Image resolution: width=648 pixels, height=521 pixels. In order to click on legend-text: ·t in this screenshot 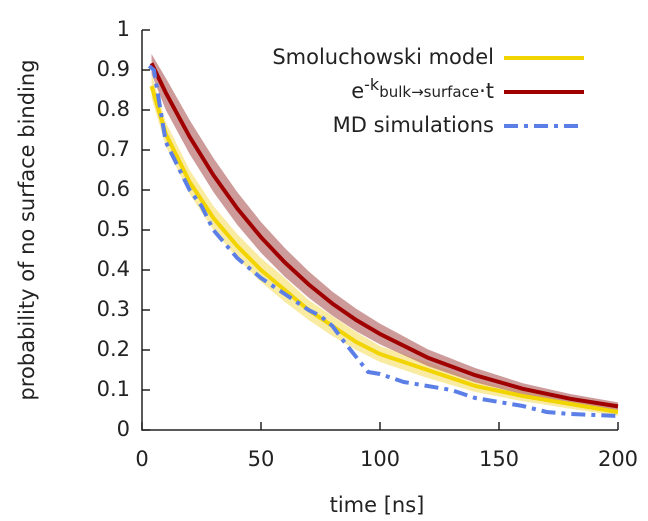, I will do `click(486, 91)`.